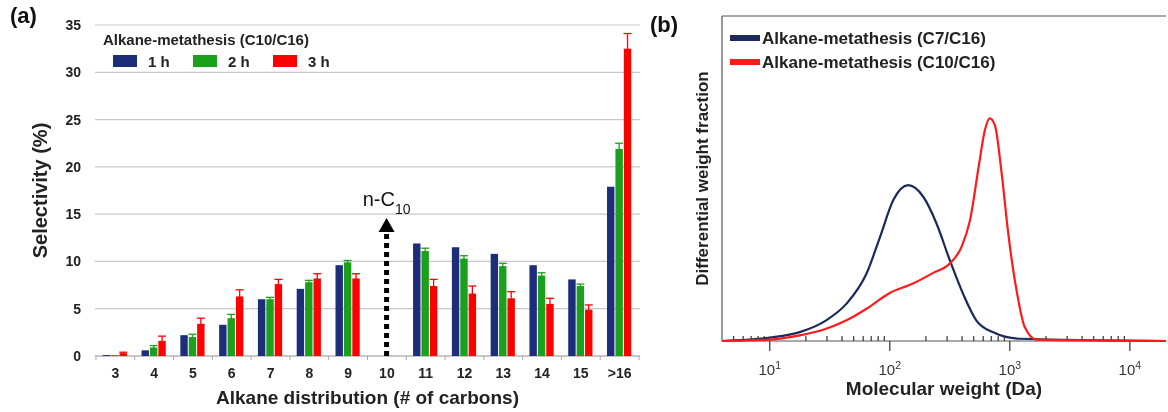 The width and height of the screenshot is (1168, 412). What do you see at coordinates (77, 356) in the screenshot?
I see `y-tick-label: 0` at bounding box center [77, 356].